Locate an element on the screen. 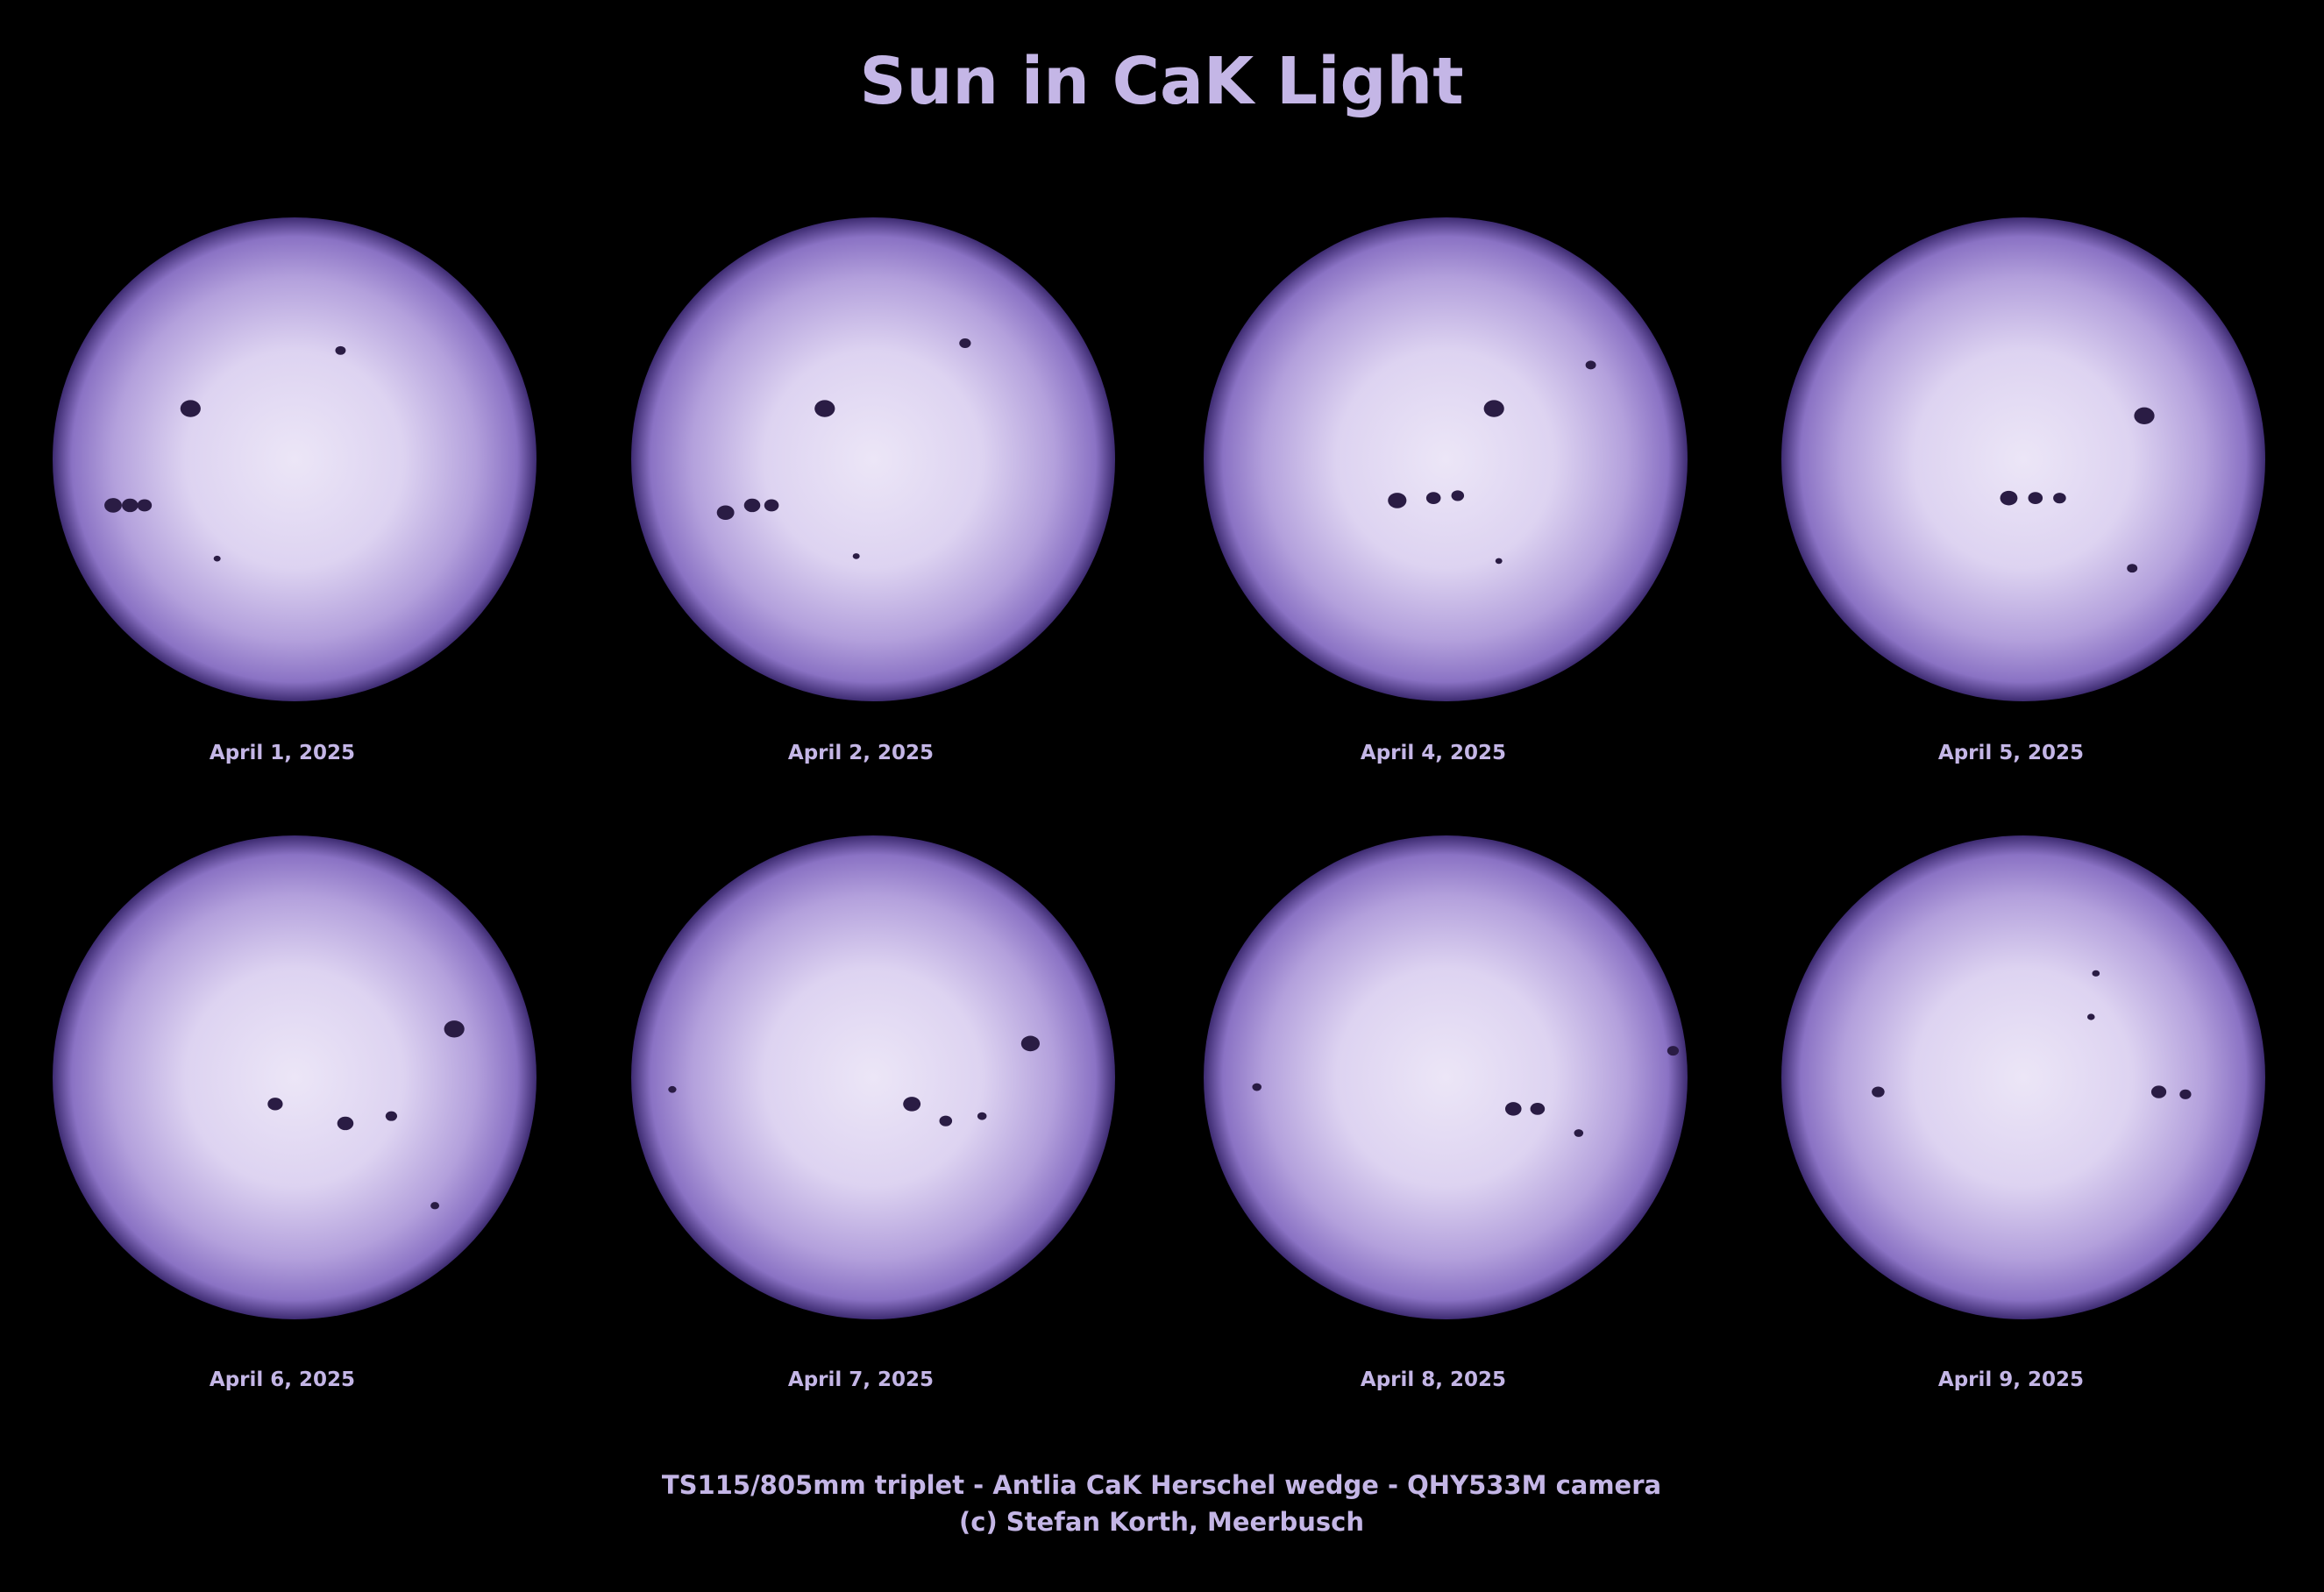  sun-panel: April 2, 2025 is located at coordinates (873, 490).